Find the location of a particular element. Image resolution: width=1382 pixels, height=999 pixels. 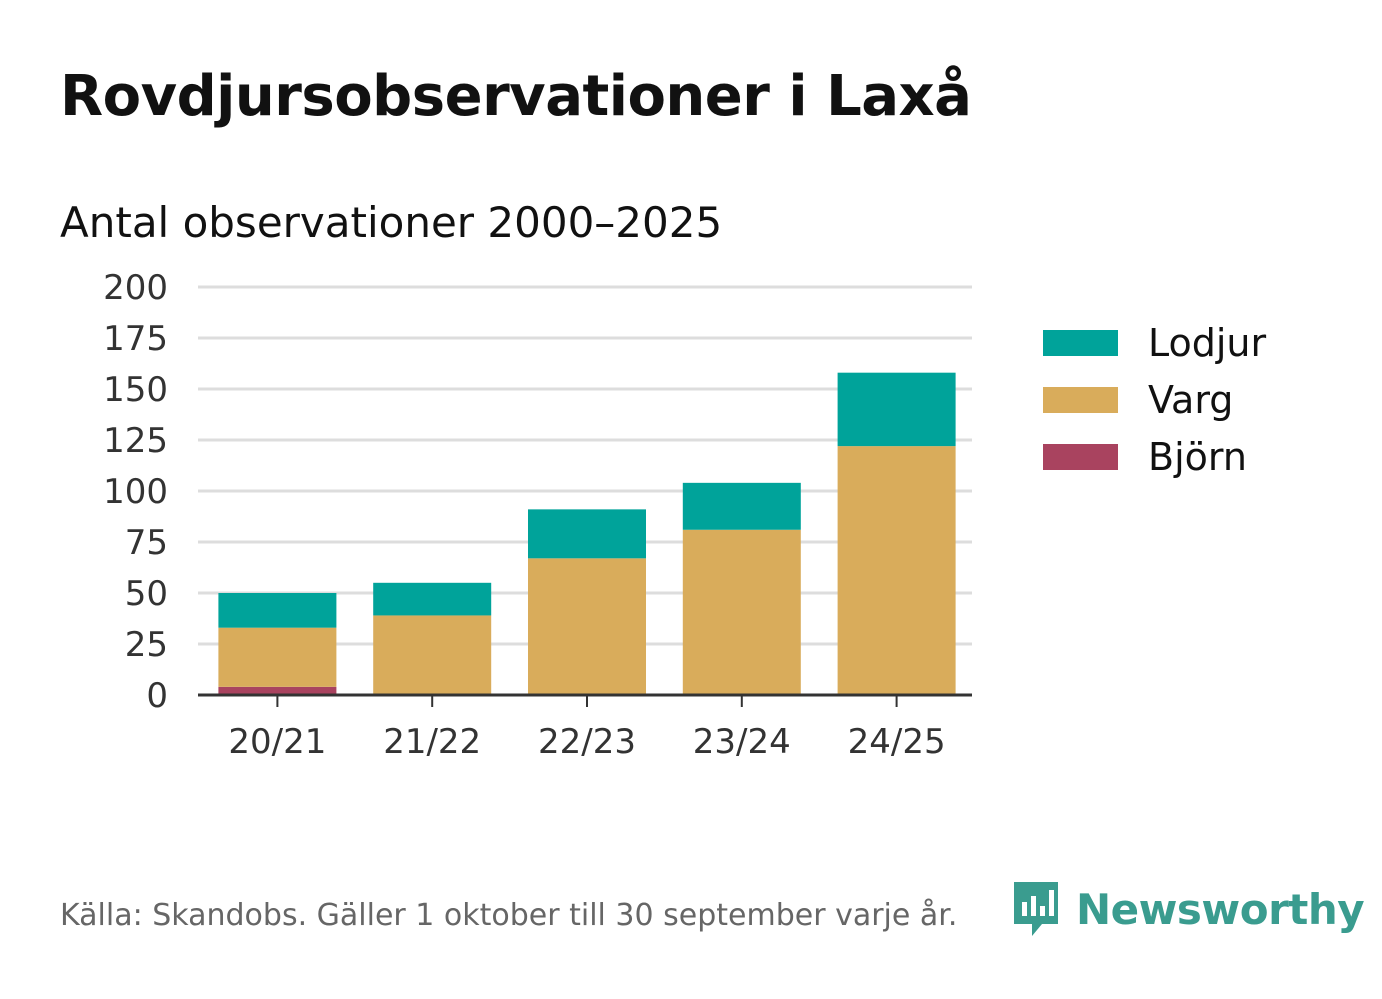

newsworthy-logo-text: Newsworthy is located at coordinates (1220, 909).